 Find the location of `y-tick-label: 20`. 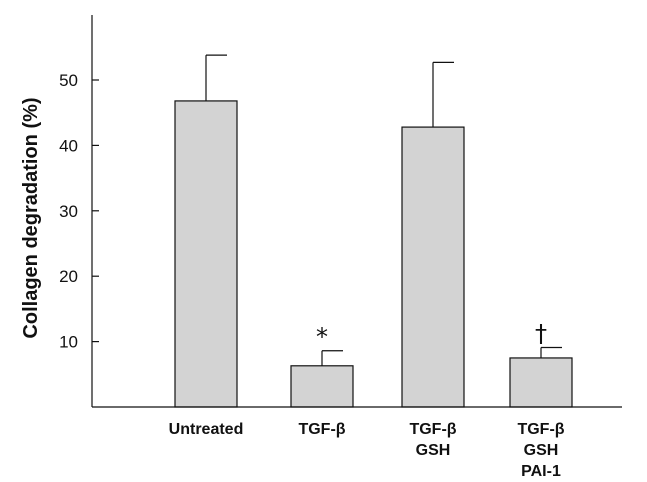

y-tick-label: 20 is located at coordinates (68, 276).